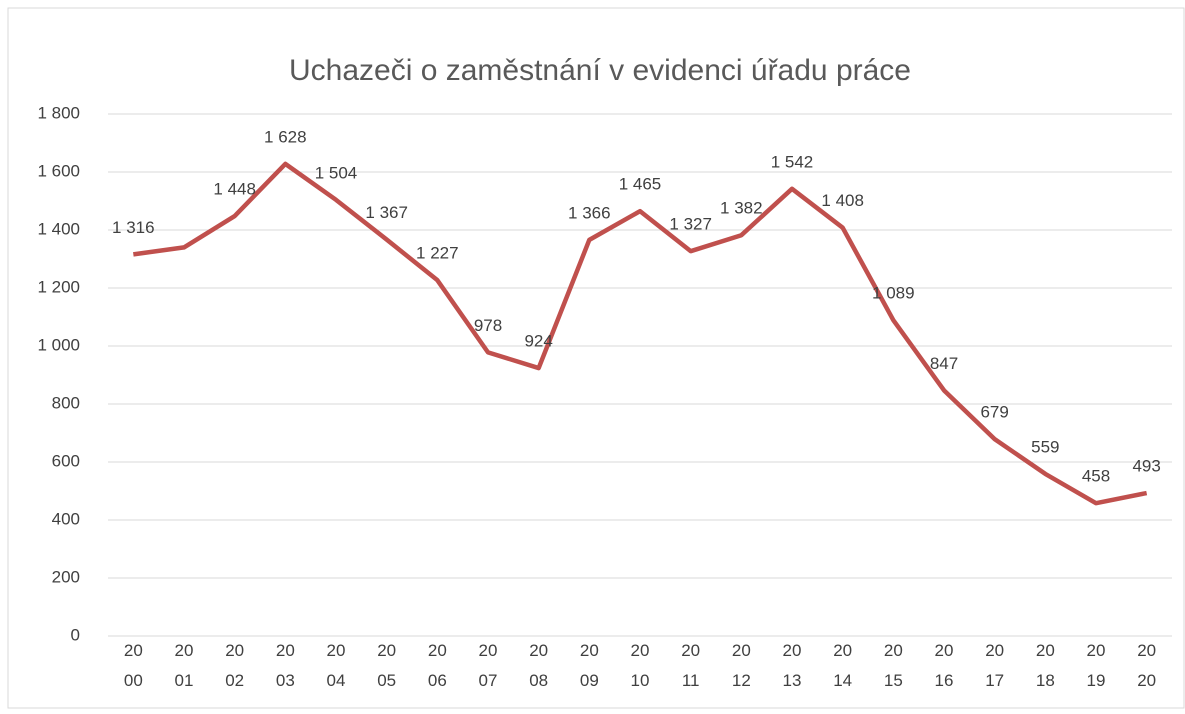 Image resolution: width=1185 pixels, height=714 pixels. Describe the element at coordinates (994, 665) in the screenshot. I see `x-tick-label: 20 17` at that location.